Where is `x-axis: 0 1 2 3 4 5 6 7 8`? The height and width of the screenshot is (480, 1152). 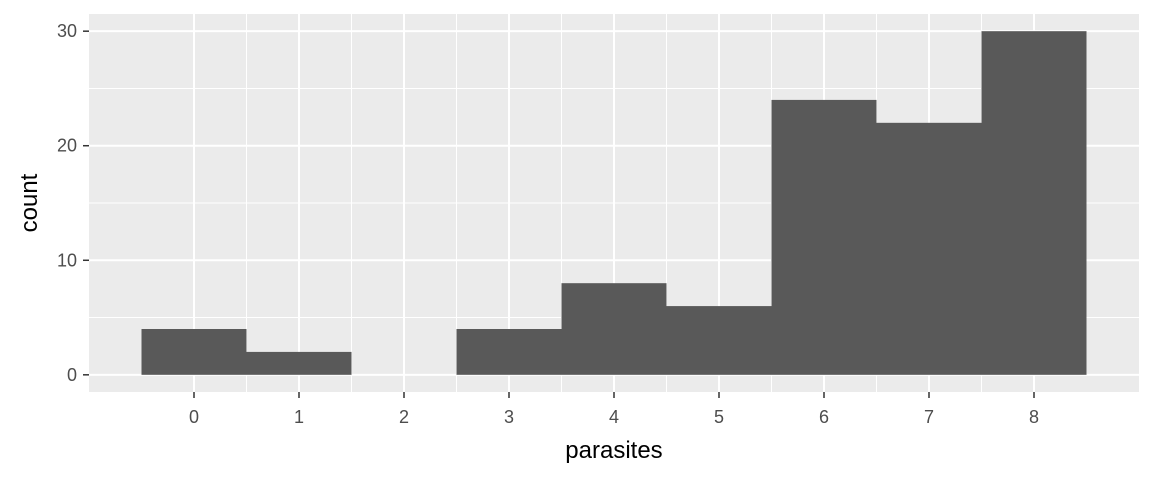 x-axis: 0 1 2 3 4 5 6 7 8 is located at coordinates (614, 409).